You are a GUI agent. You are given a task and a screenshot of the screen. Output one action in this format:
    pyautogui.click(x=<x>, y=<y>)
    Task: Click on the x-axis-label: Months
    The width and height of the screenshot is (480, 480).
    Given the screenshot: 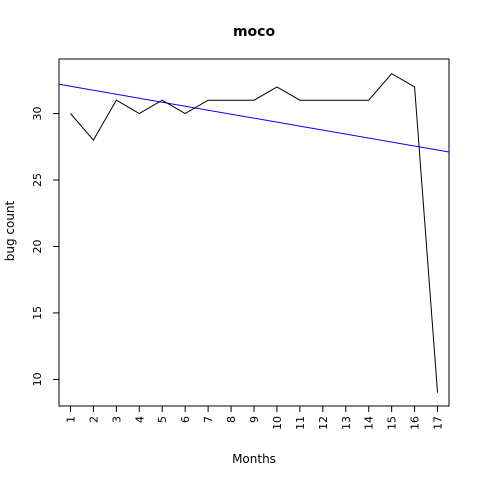 What is the action you would take?
    pyautogui.click(x=254, y=459)
    